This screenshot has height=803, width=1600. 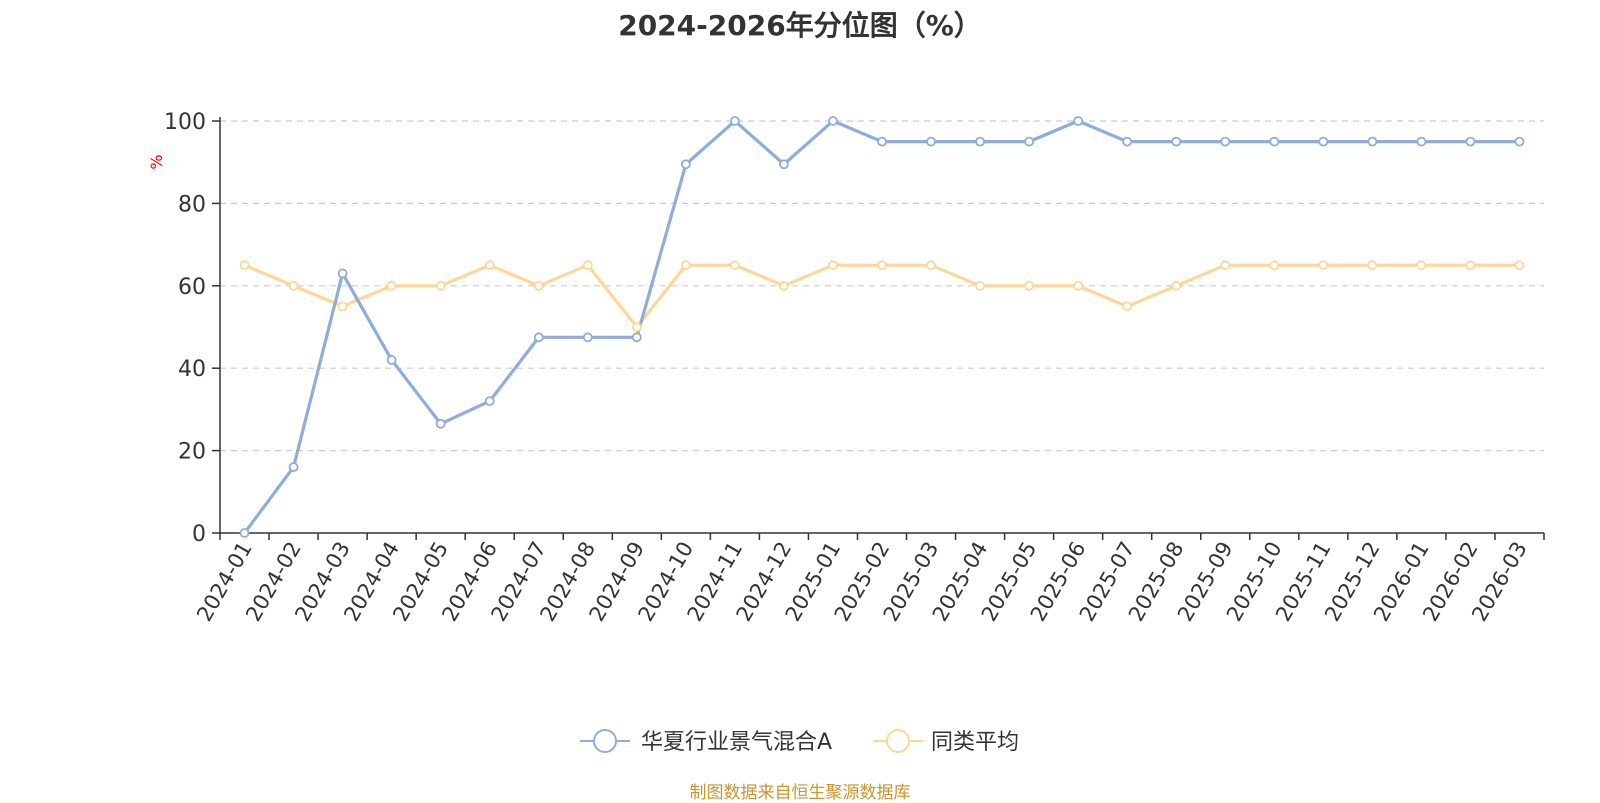 What do you see at coordinates (800, 793) in the screenshot?
I see `source-note: 制图数据来自恒生聚源数据库` at bounding box center [800, 793].